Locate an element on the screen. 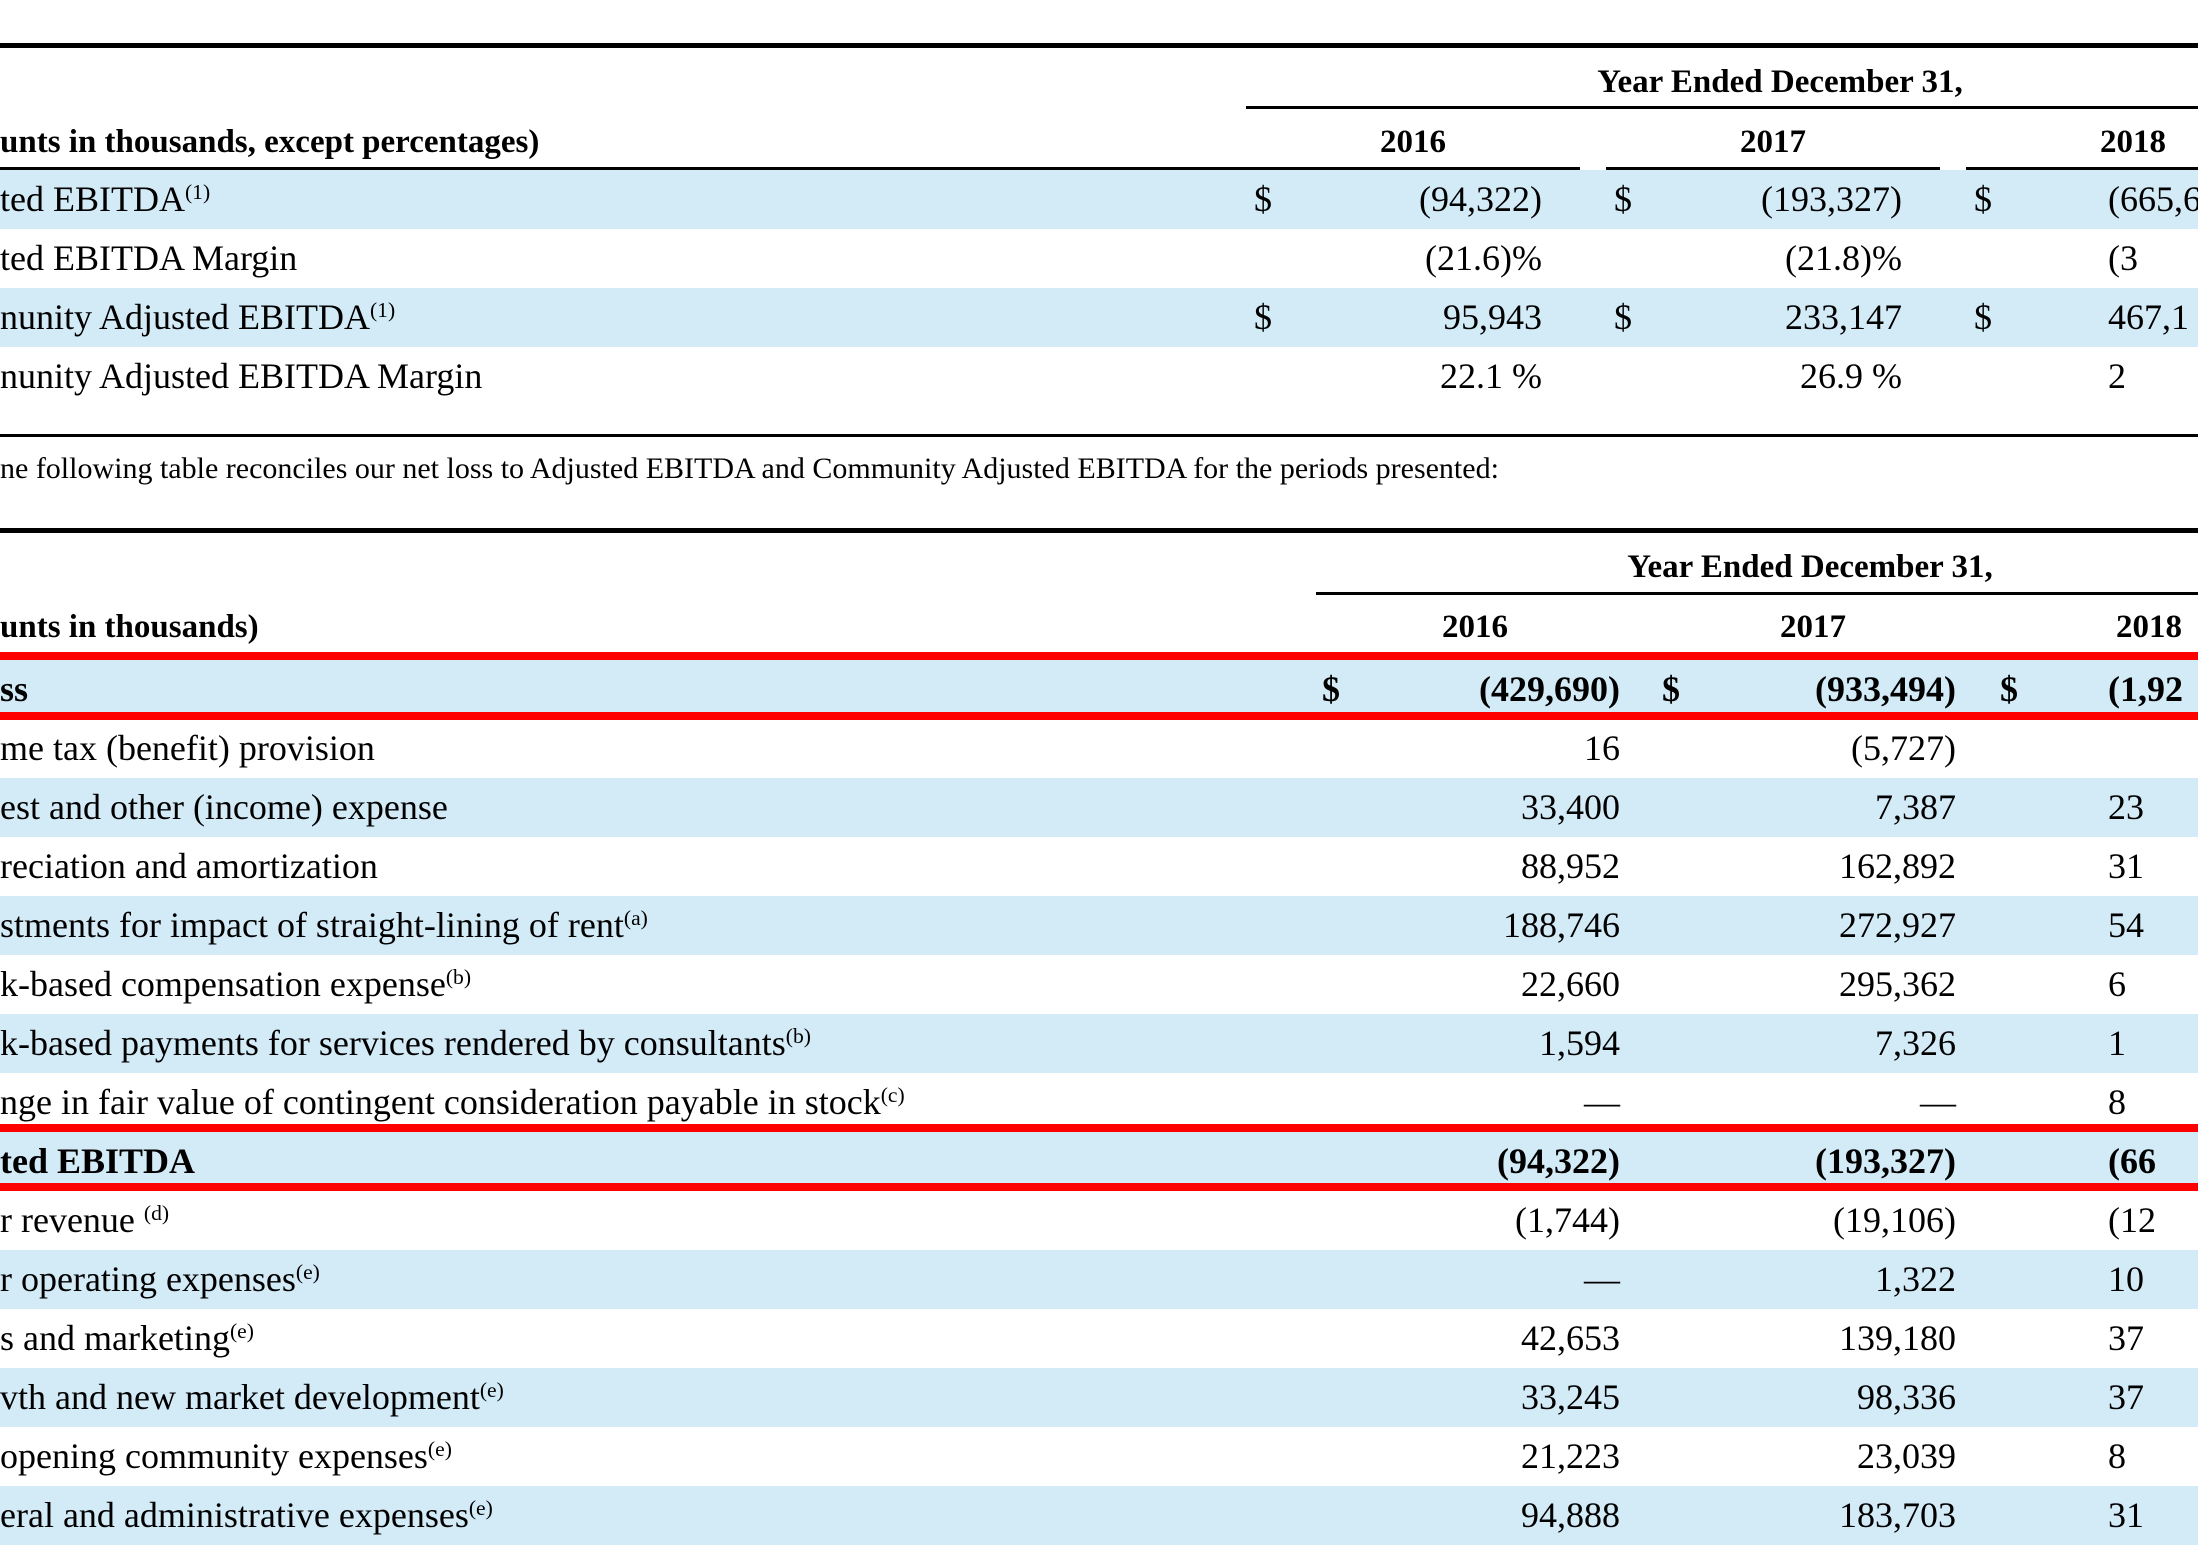 The height and width of the screenshot is (1545, 2198). table2-year-2018: 2018 is located at coordinates (2149, 627).